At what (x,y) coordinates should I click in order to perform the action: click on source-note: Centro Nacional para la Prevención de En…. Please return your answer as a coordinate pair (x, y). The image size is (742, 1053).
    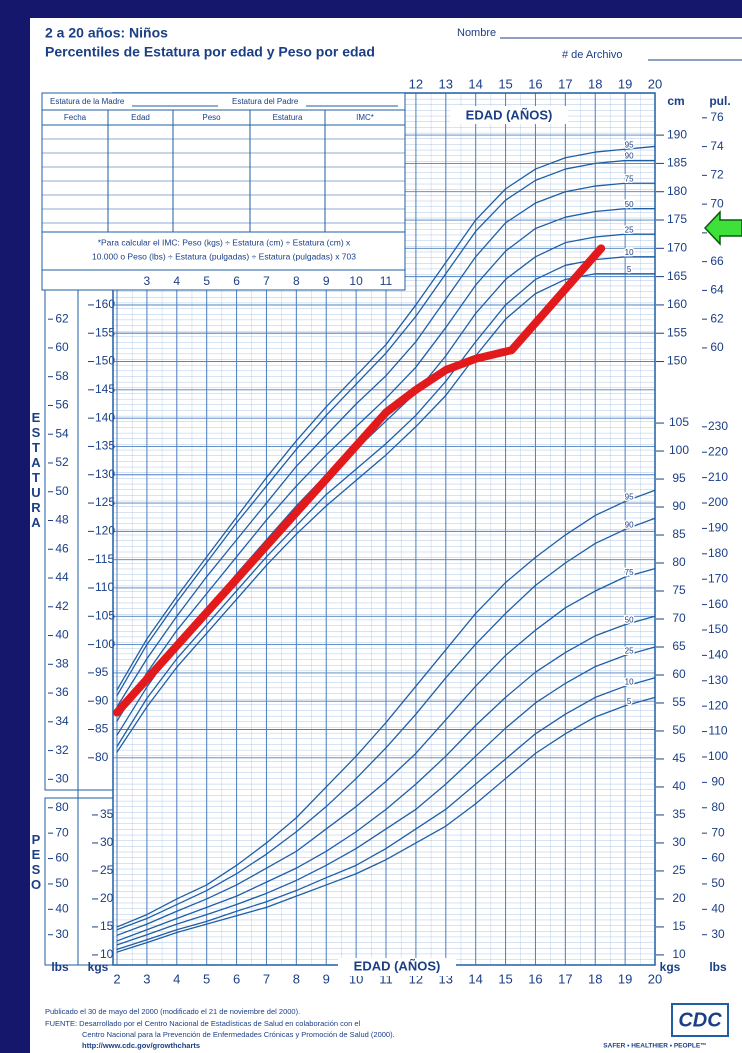
    Looking at the image, I should click on (238, 1034).